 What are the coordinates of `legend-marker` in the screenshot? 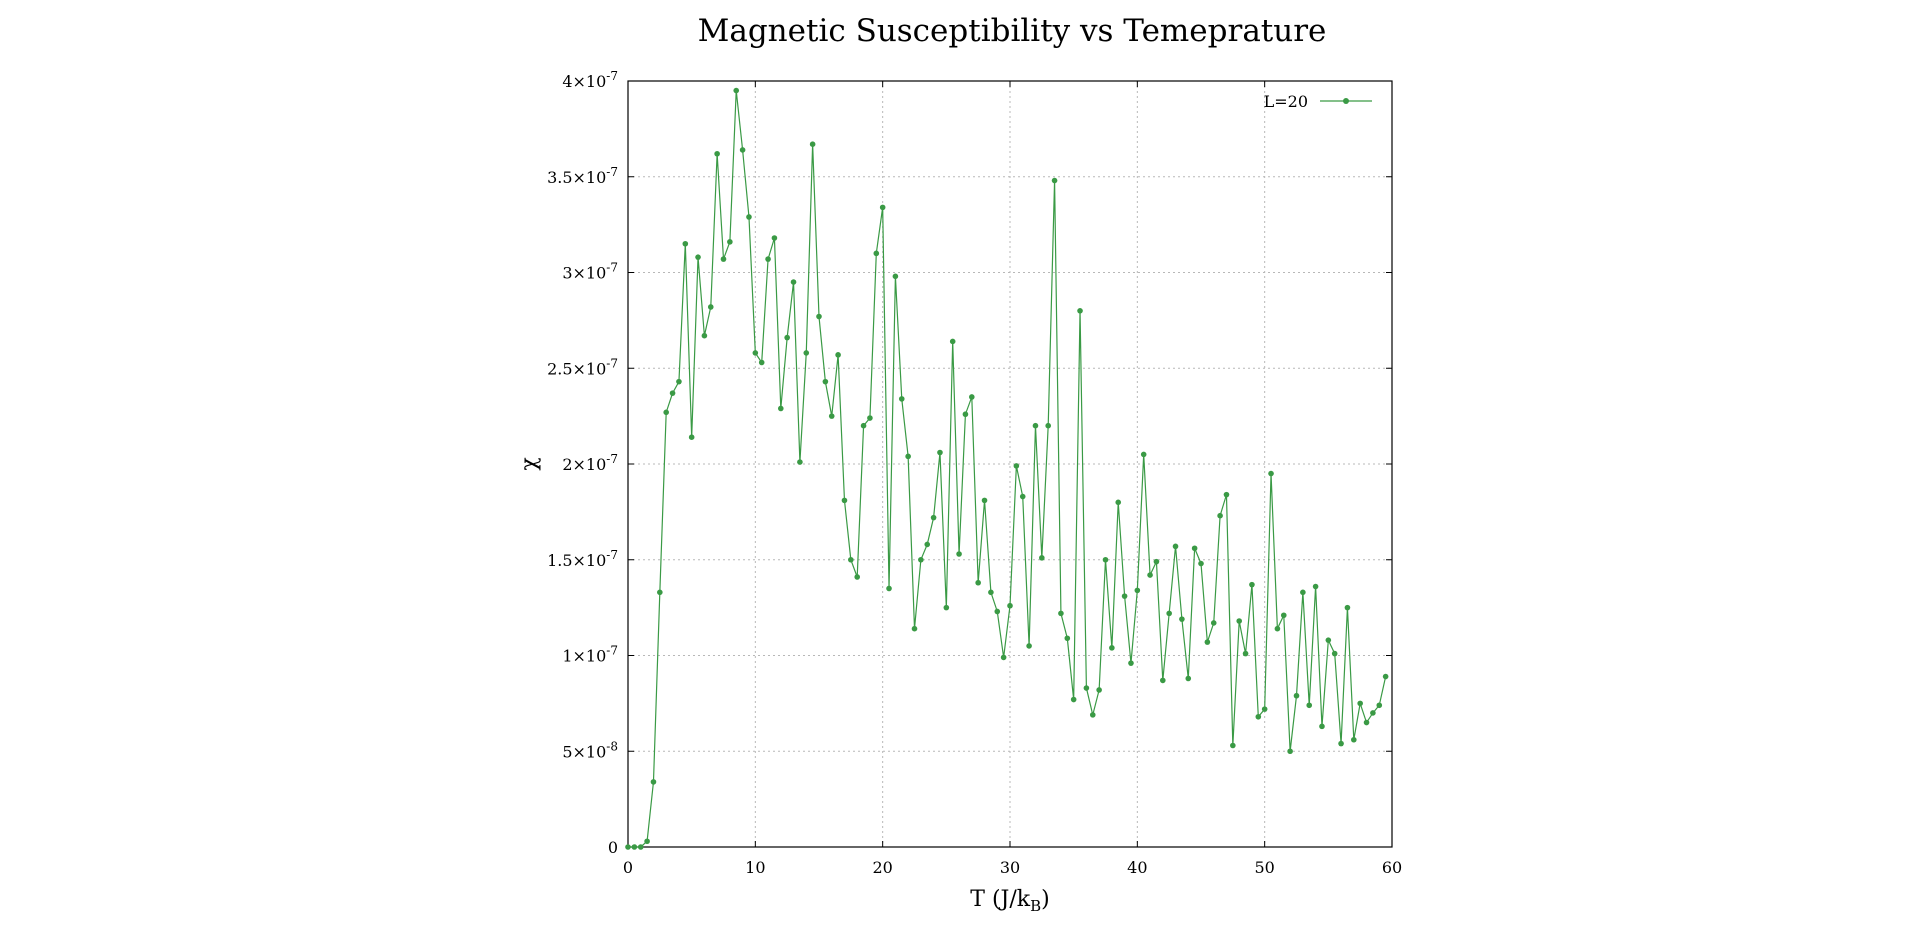 It's located at (1346, 101).